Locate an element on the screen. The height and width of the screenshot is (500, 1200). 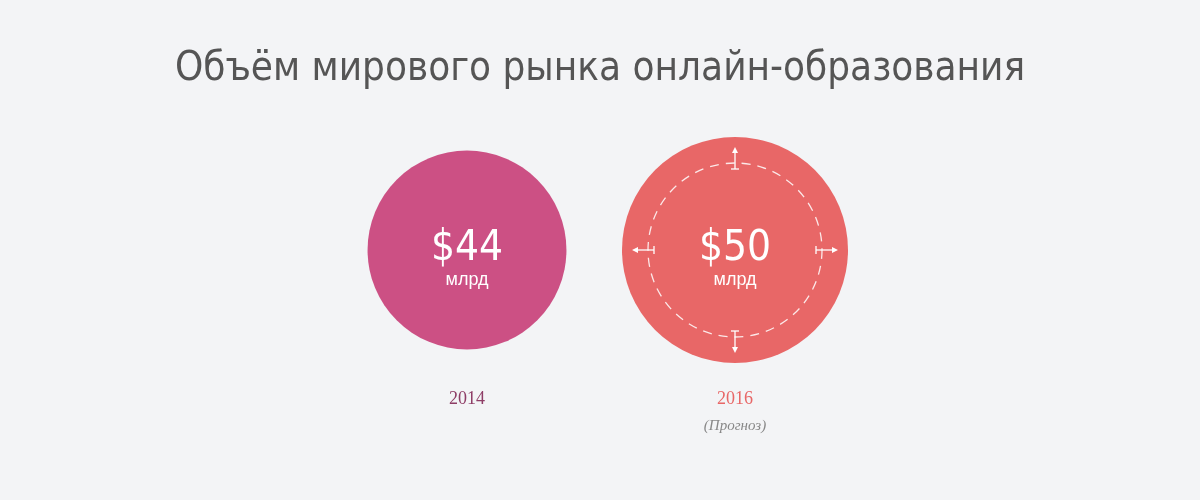
category-label: 2016 is located at coordinates (735, 398).